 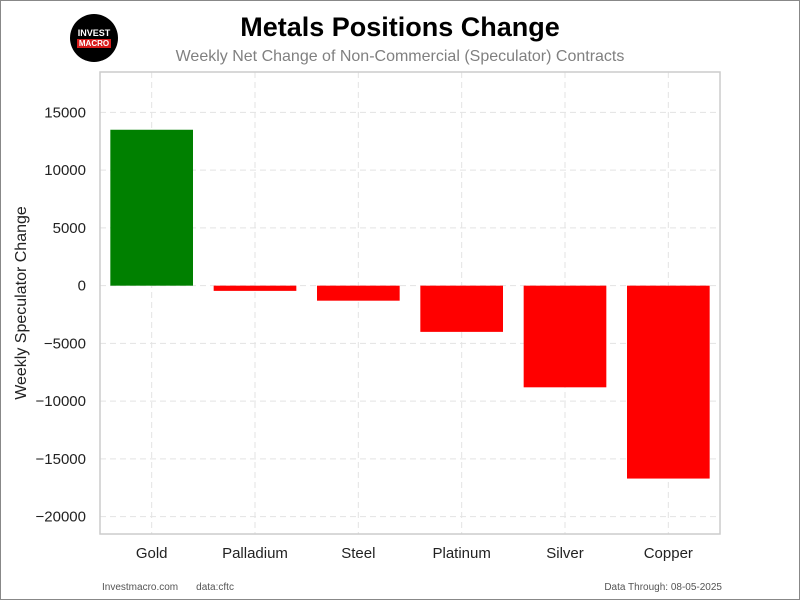 I want to click on bar-copper, so click(x=668, y=382).